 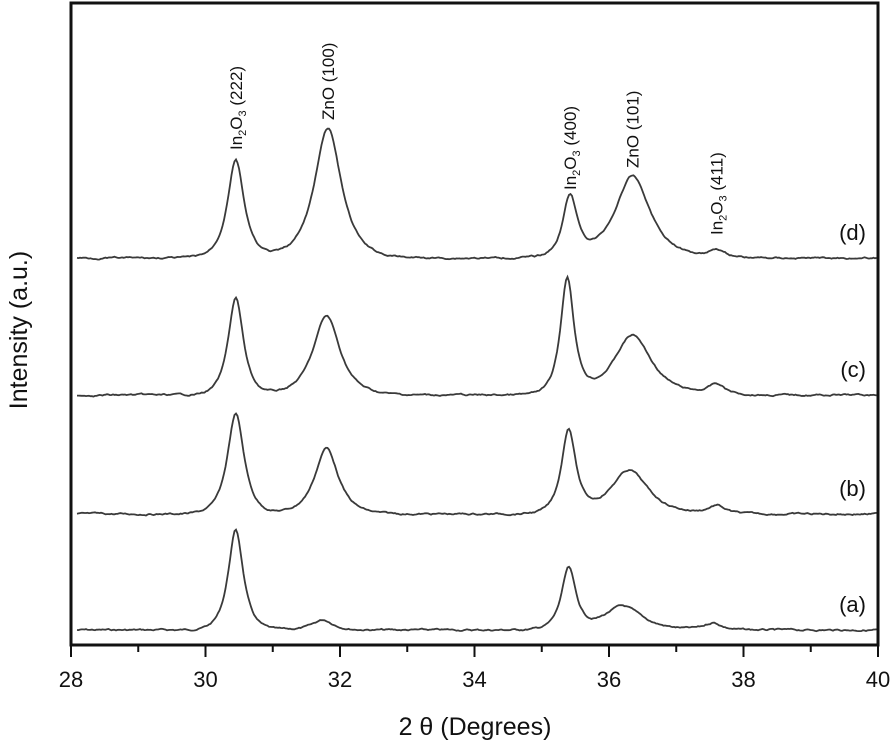 I want to click on x-tick-label: 32, so click(x=340, y=679).